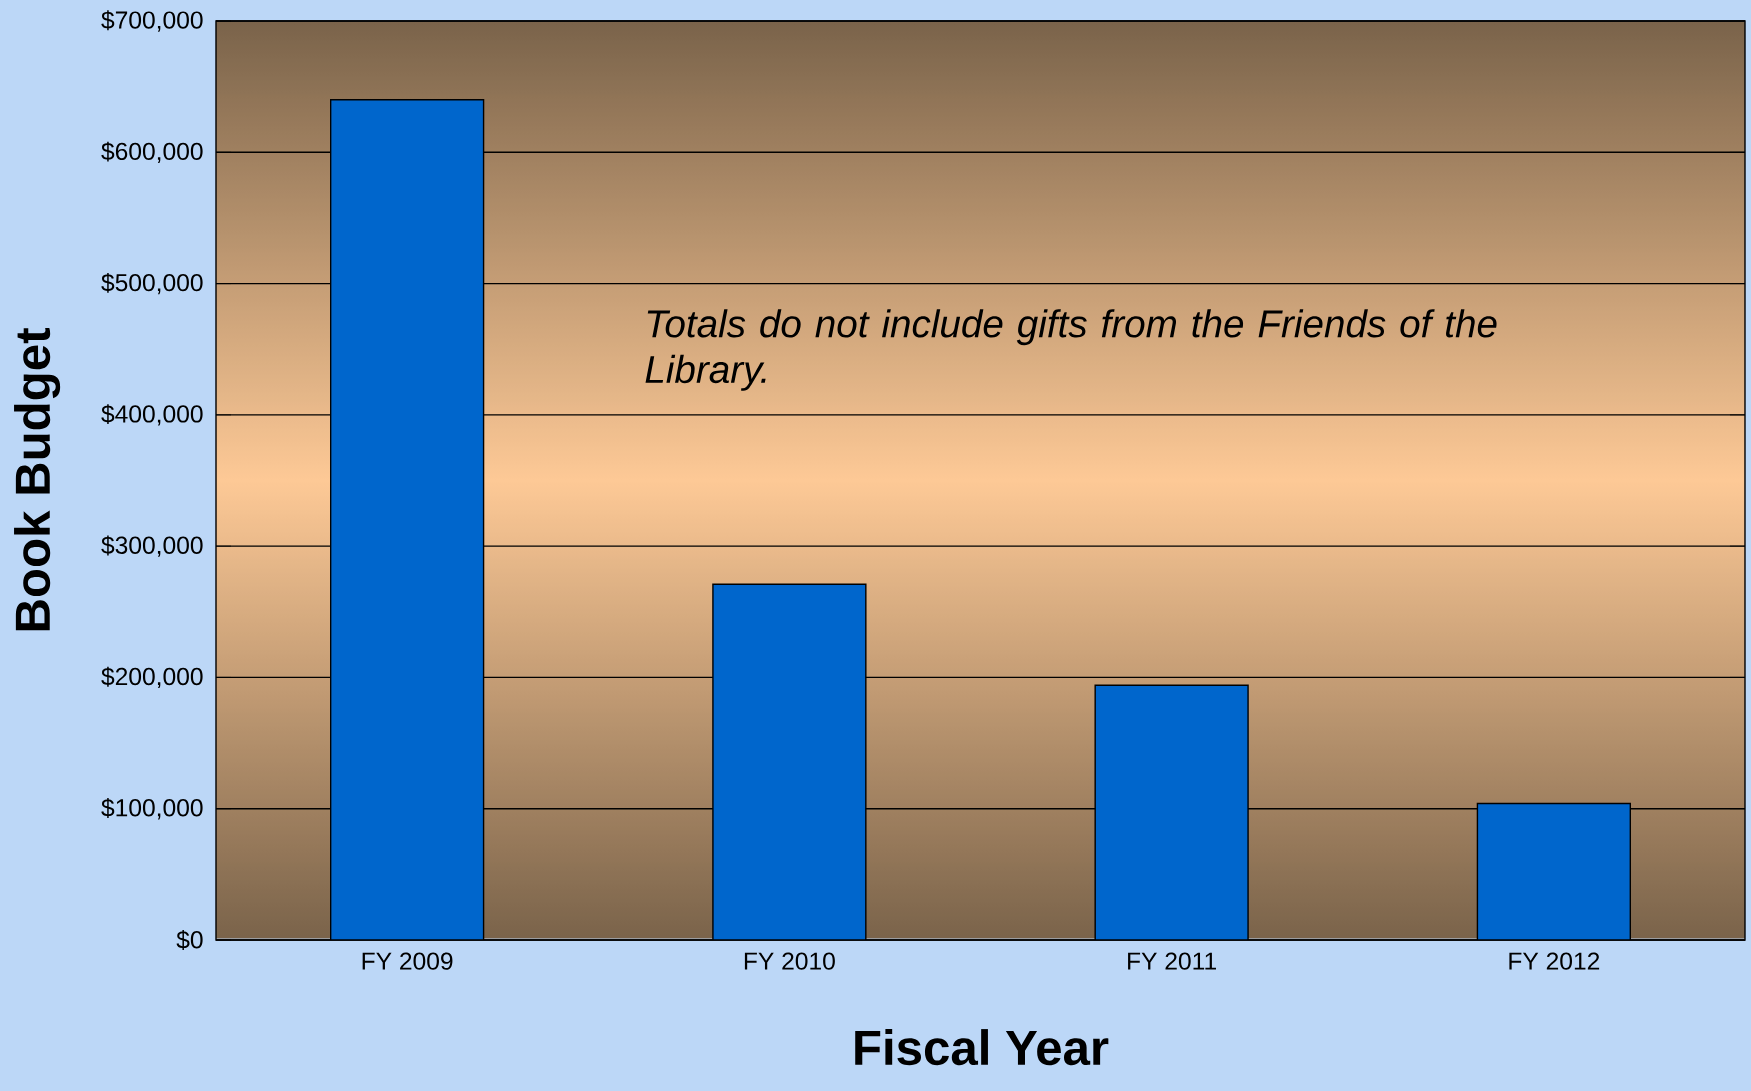  Describe the element at coordinates (1071, 350) in the screenshot. I see `annotation: Totals do not include gifts from the Friends of the Library.` at that location.